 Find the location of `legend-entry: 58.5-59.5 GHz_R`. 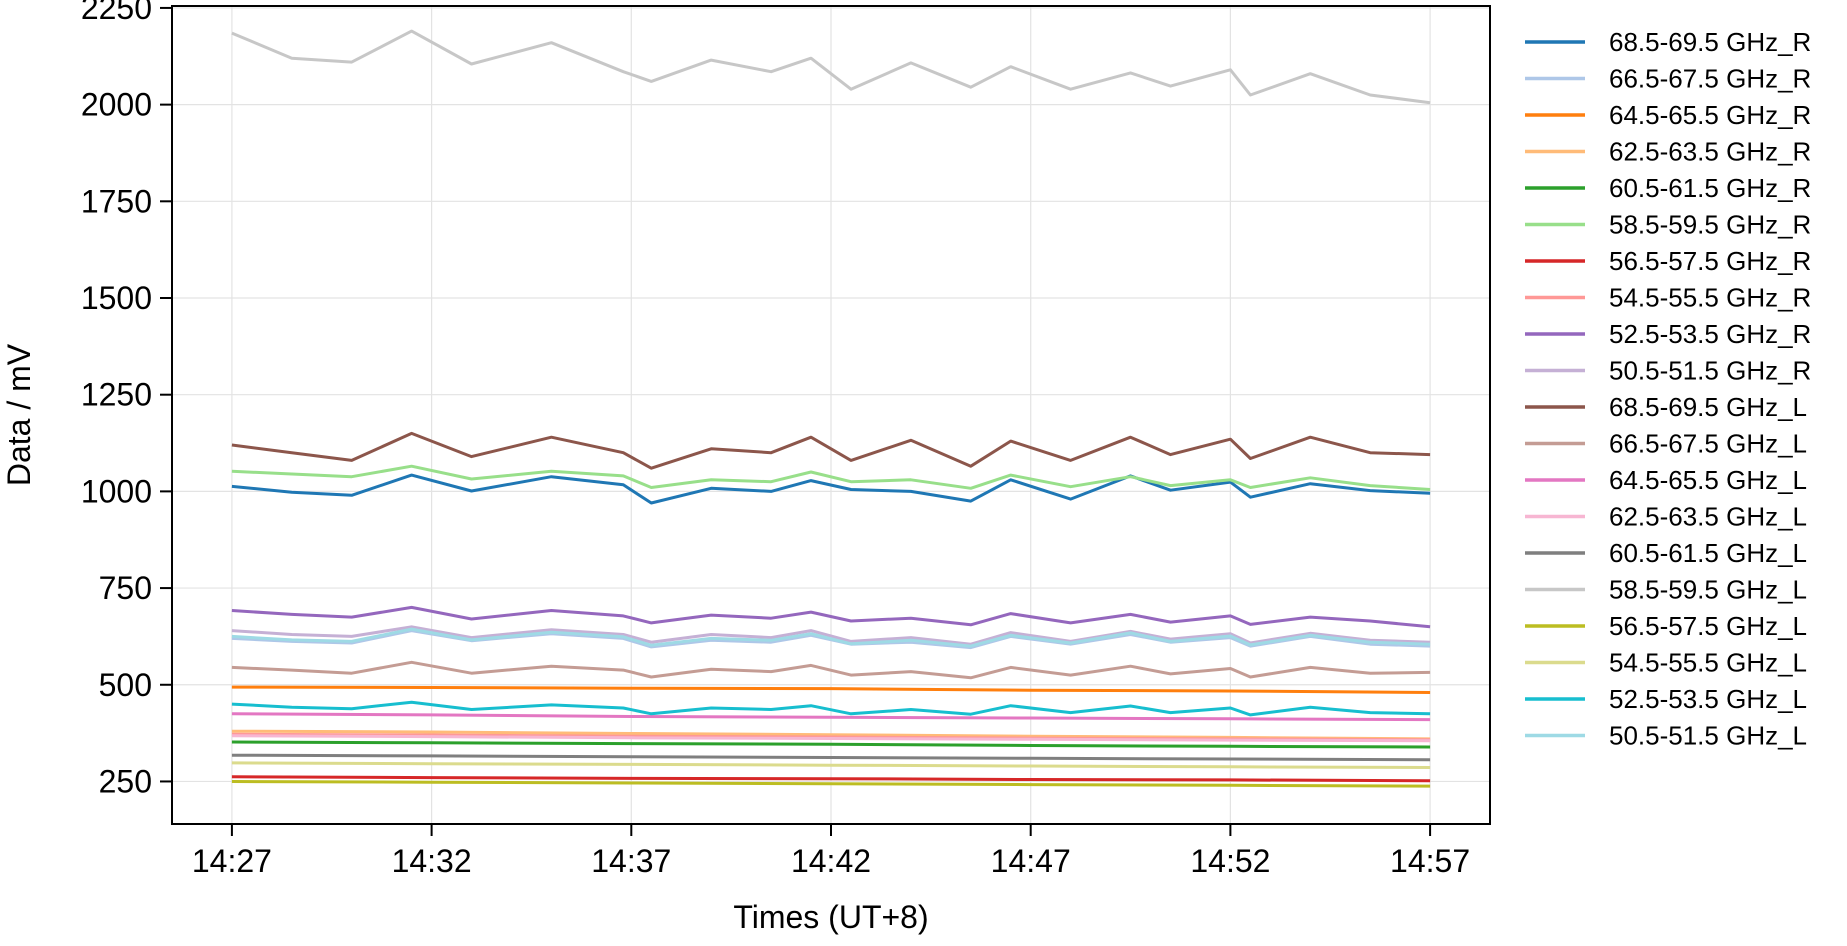

legend-entry: 58.5-59.5 GHz_R is located at coordinates (1668, 225).